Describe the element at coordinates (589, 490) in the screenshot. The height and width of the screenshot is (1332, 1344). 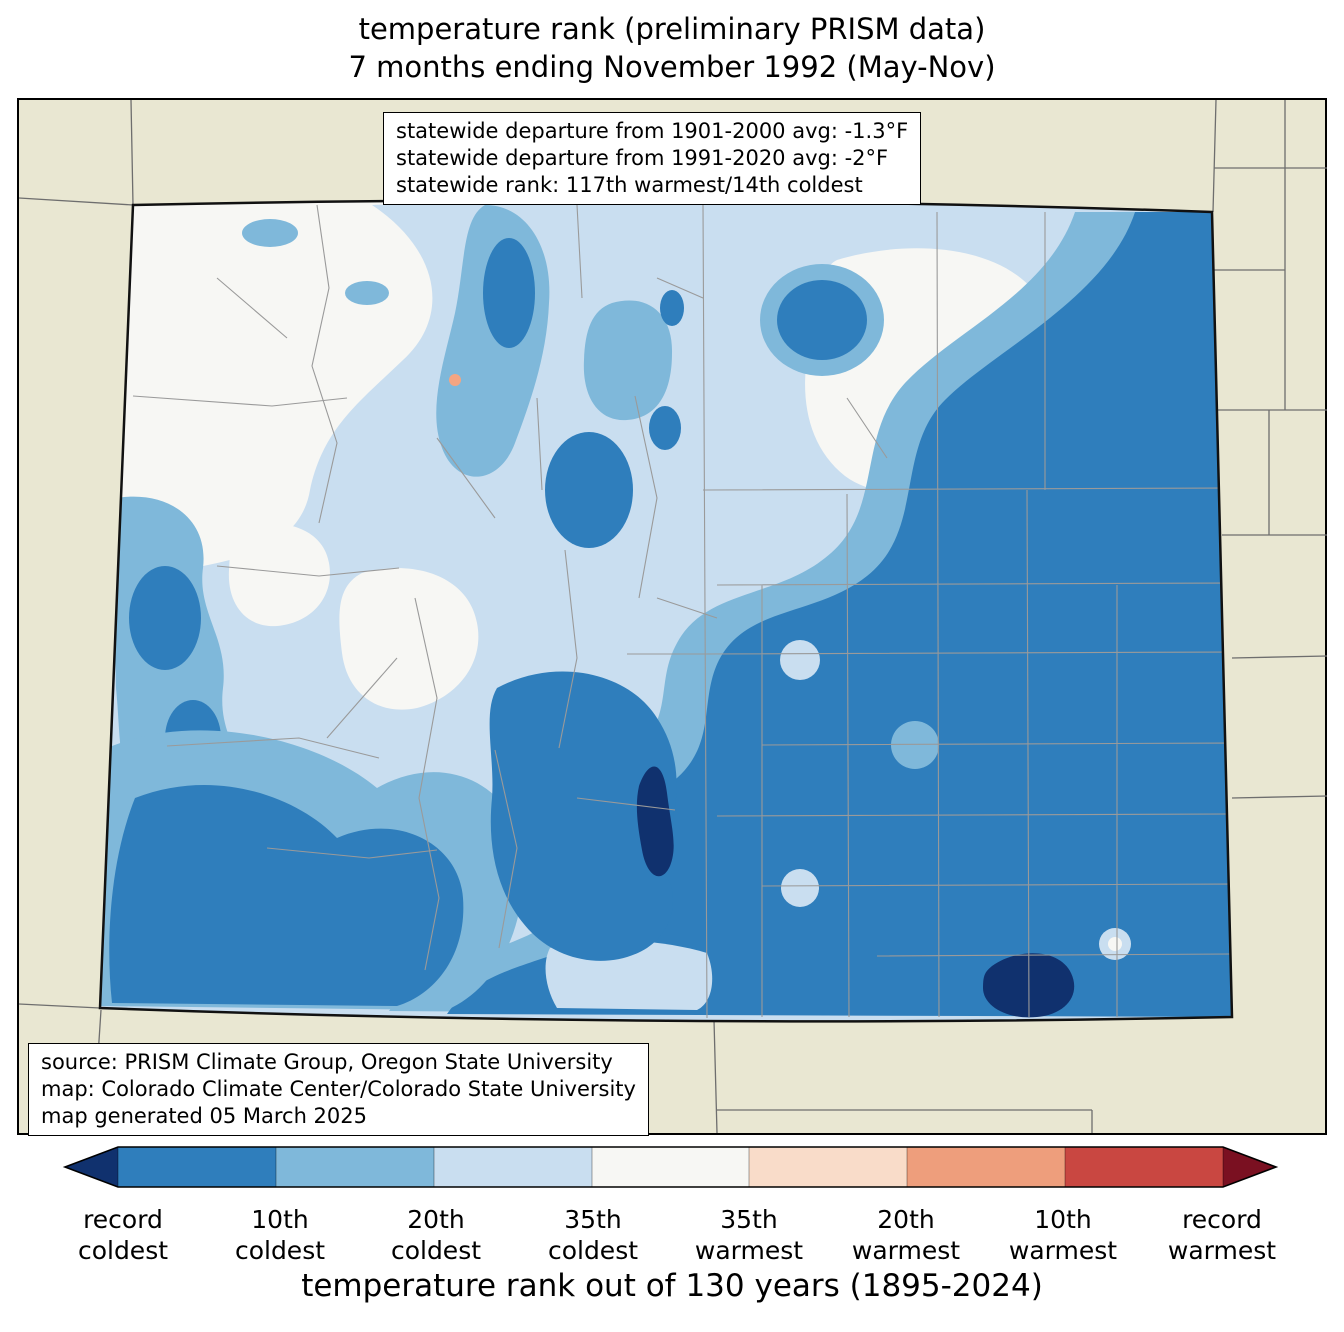
I see `10th-coldest-mountain-blob` at that location.